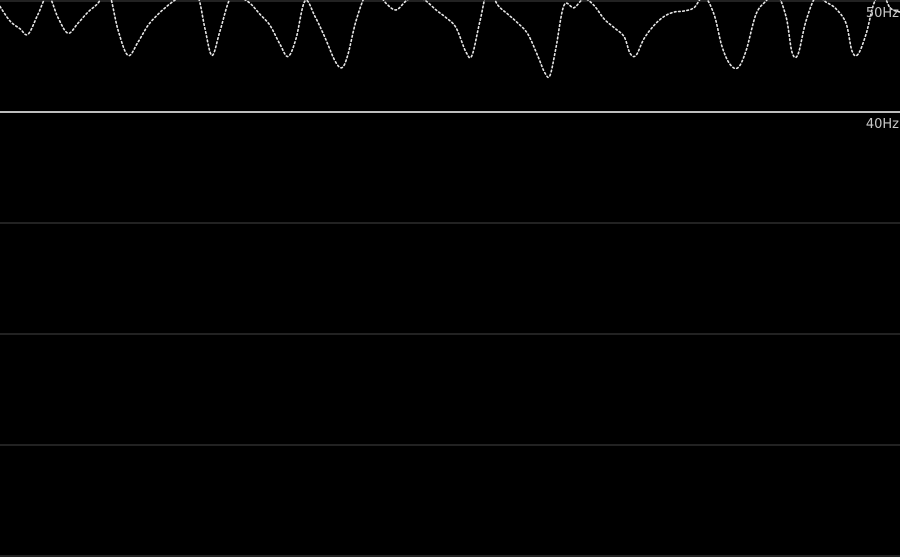 The height and width of the screenshot is (557, 900). Describe the element at coordinates (882, 124) in the screenshot. I see `tick-label-40: 40Hz` at that location.